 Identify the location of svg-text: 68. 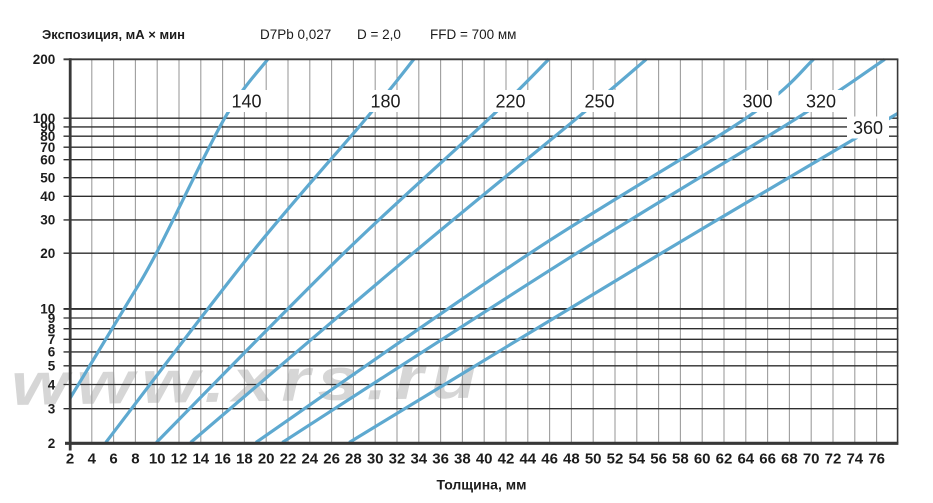
(789, 459).